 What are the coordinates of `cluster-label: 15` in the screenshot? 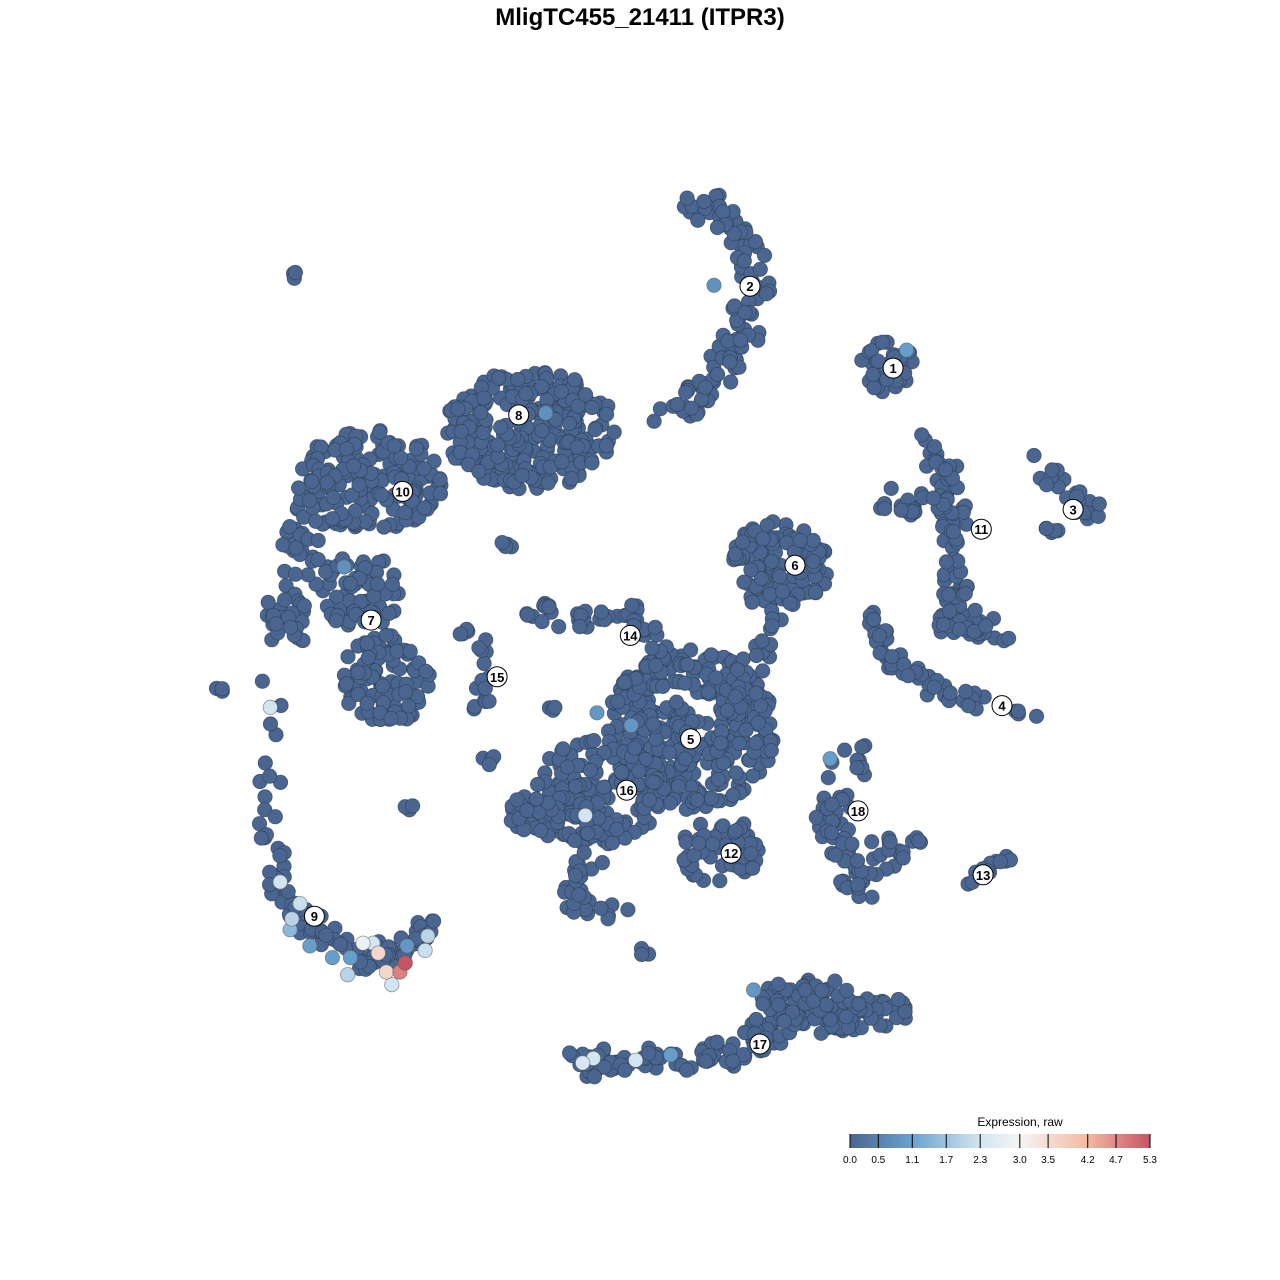 It's located at (497, 677).